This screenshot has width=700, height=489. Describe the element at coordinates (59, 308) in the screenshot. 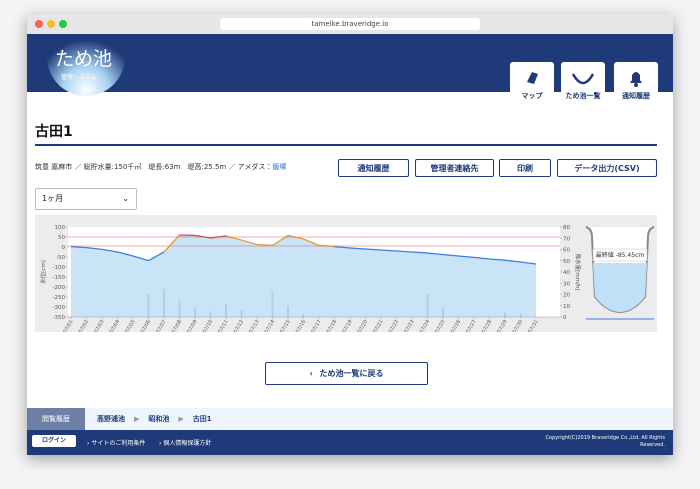

I see `y-tick-label: -300` at that location.